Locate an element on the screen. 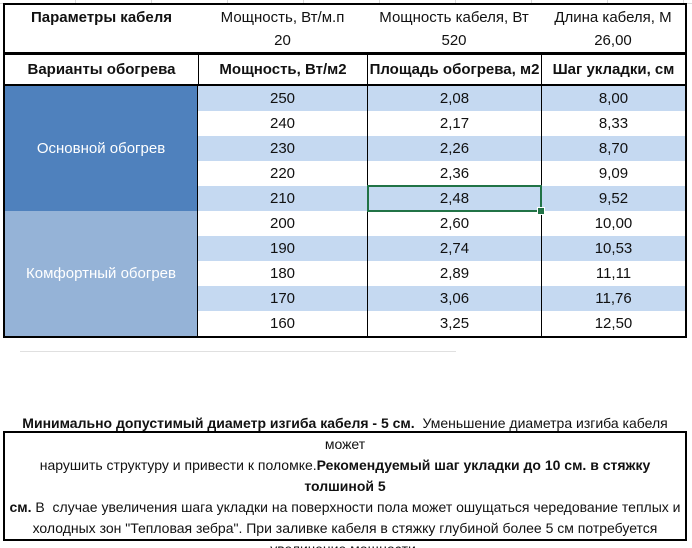 This screenshot has width=692, height=548. column-header-2: Площадь обогрева, м2 is located at coordinates (454, 69).